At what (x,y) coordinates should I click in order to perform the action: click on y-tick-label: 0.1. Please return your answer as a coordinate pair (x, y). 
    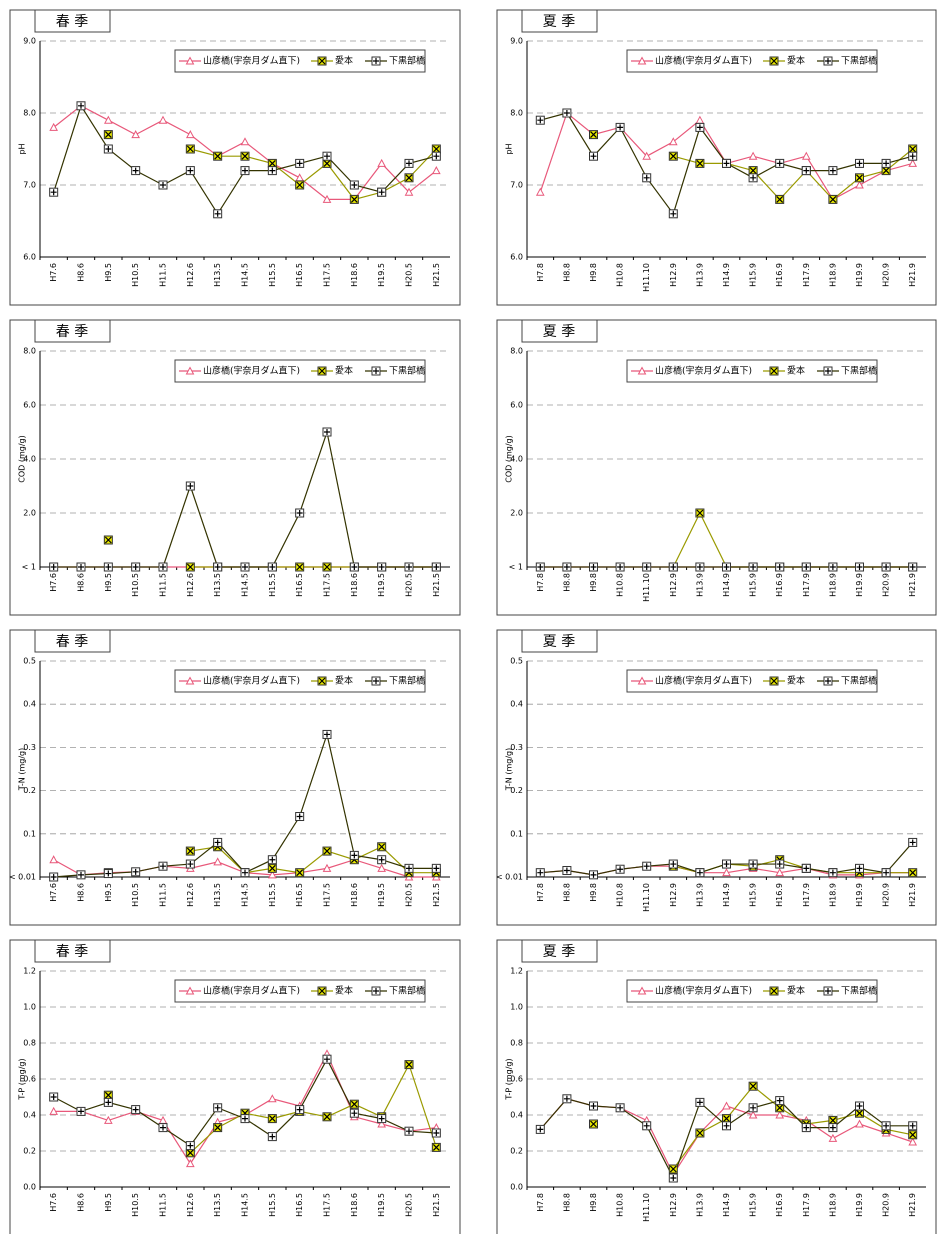
    Looking at the image, I should click on (29, 833).